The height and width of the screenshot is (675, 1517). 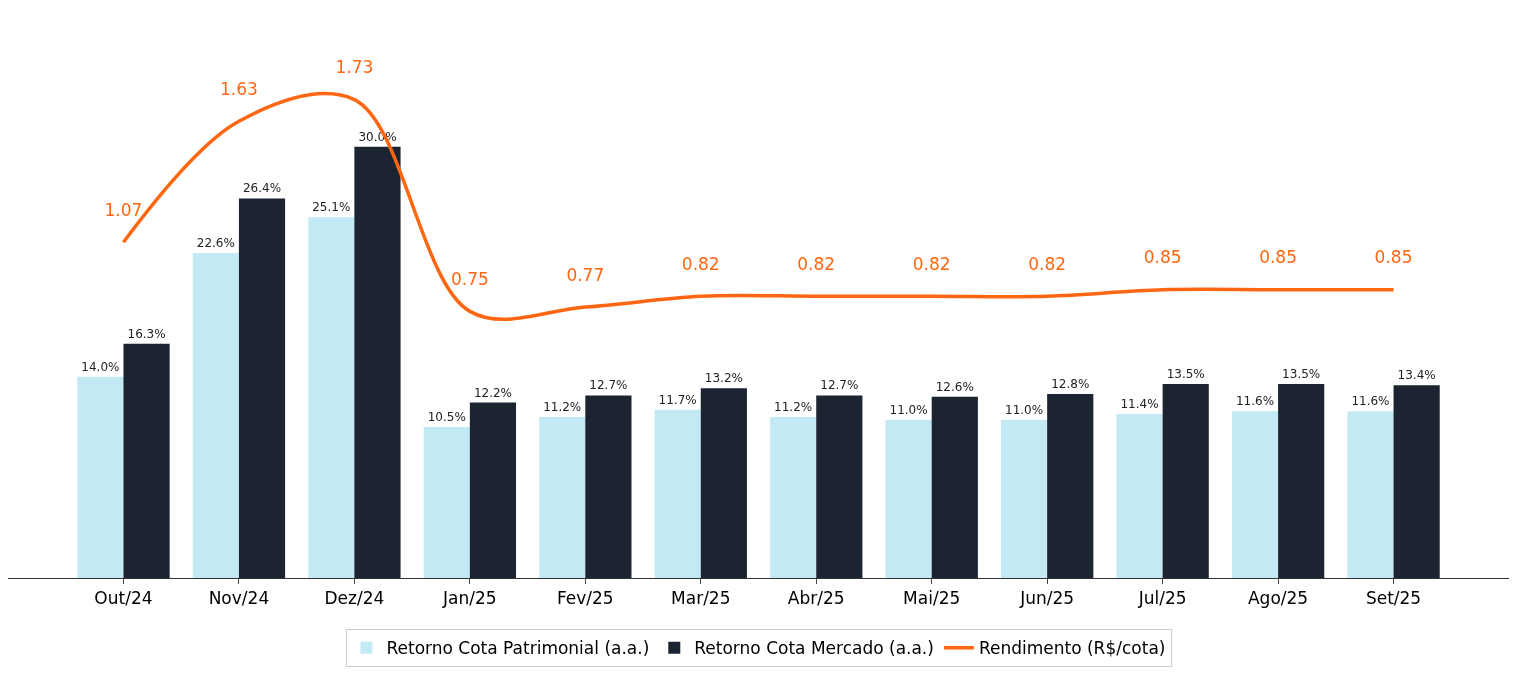 I want to click on x-tick-label: Jun/25, so click(x=1047, y=598).